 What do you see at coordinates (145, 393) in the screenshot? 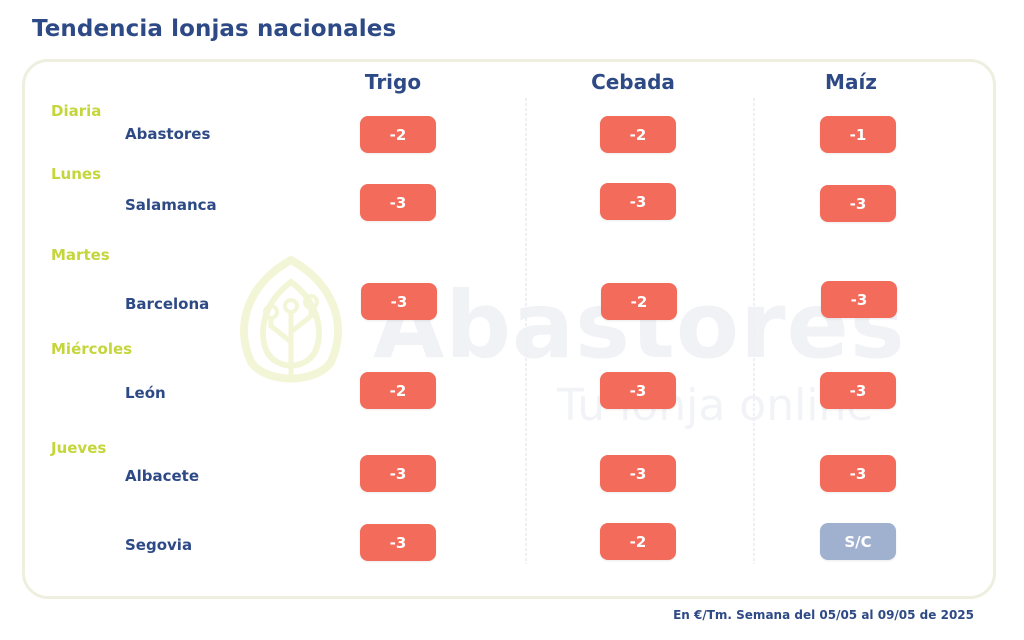
I see `market-name: León` at bounding box center [145, 393].